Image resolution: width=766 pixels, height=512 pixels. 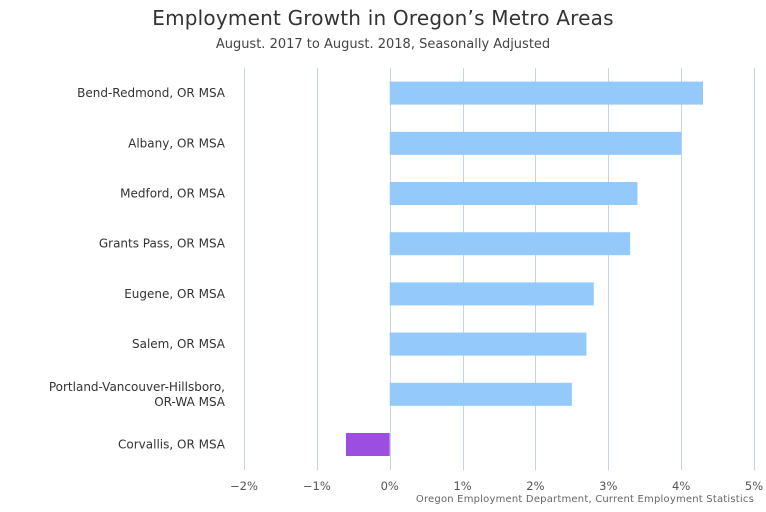 What do you see at coordinates (754, 486) in the screenshot?
I see `x-tick-label: 5%` at bounding box center [754, 486].